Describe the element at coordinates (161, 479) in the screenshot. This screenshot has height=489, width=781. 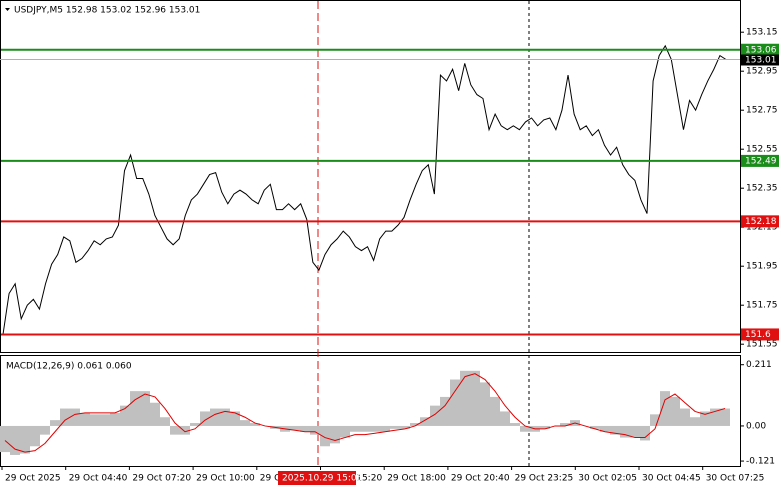
I see `x-tick-label: 29 Oct 07:20` at that location.